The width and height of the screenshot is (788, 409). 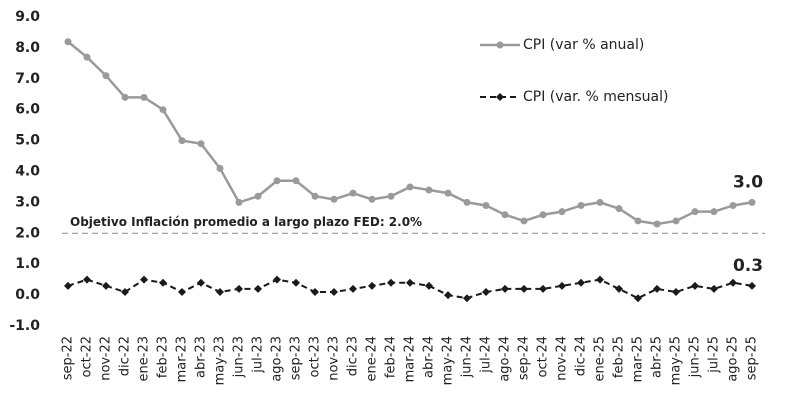 What do you see at coordinates (486, 355) in the screenshot?
I see `x-tick-label: jul-24` at bounding box center [486, 355].